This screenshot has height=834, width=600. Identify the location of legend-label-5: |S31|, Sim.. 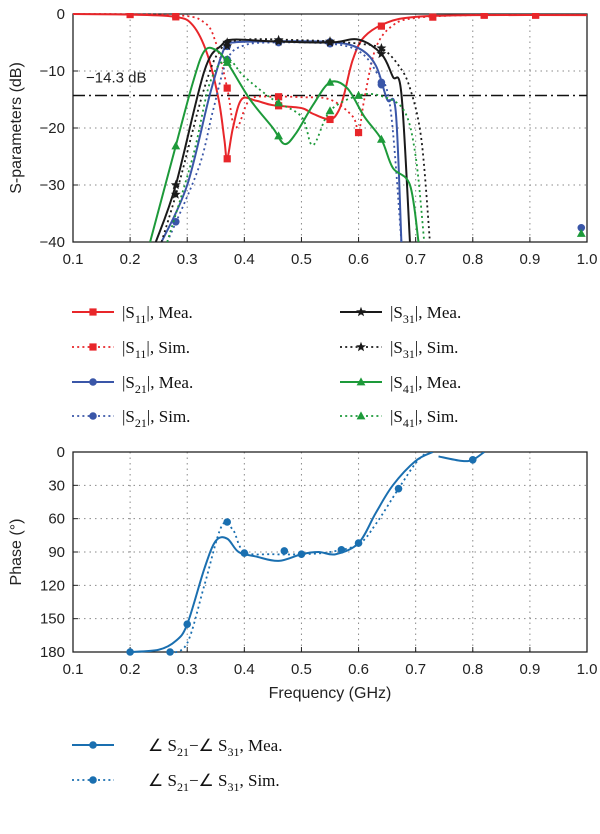
(424, 349).